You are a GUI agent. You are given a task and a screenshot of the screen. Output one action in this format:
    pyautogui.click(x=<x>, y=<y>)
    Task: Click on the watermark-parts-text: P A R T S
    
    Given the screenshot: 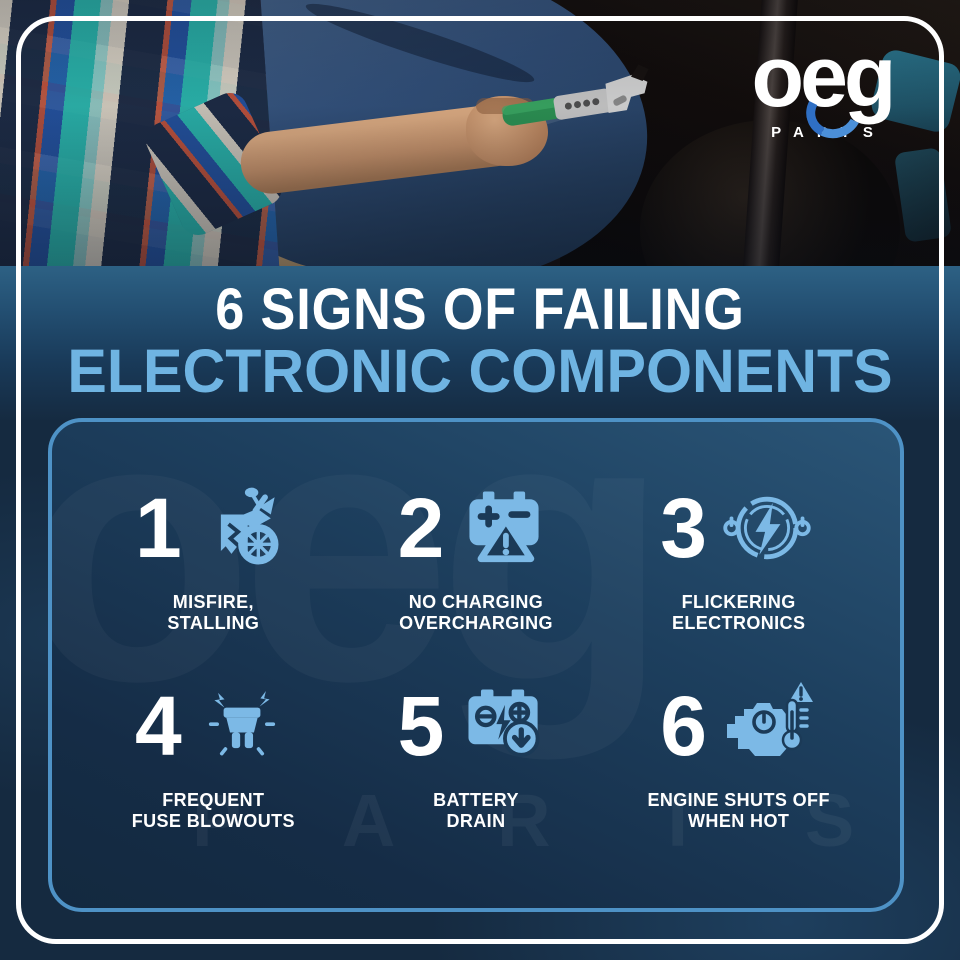 What is the action you would take?
    pyautogui.click(x=544, y=820)
    